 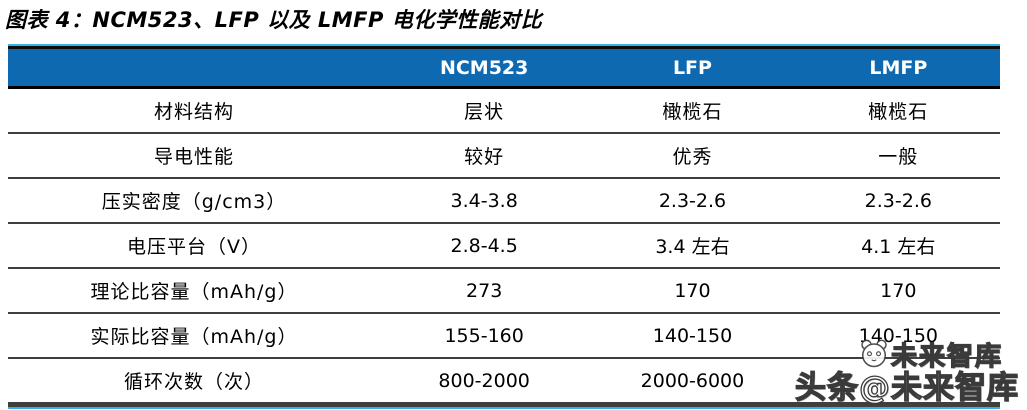 I want to click on cell-value: 155-160, so click(x=484, y=335).